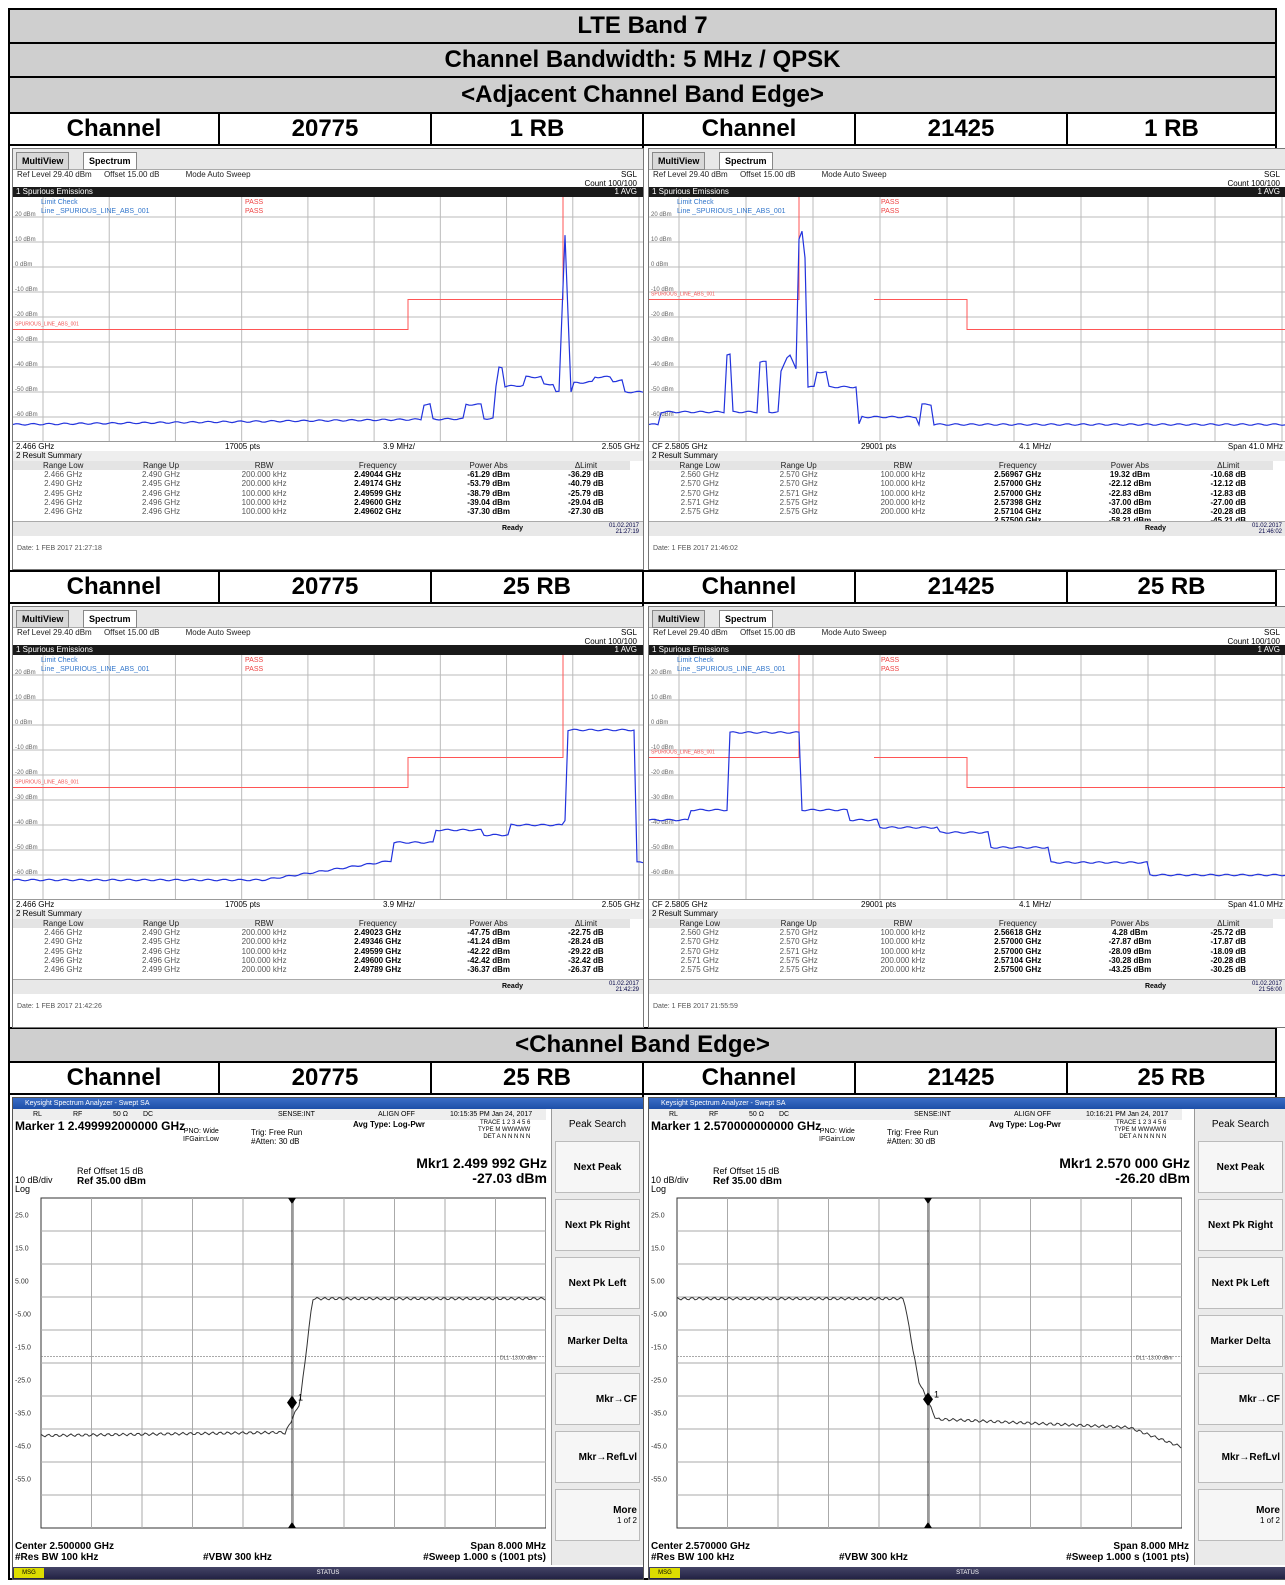 This screenshot has height=1585, width=1285. Describe the element at coordinates (1228, 475) in the screenshot. I see `table-cell: -10.68 dB` at that location.